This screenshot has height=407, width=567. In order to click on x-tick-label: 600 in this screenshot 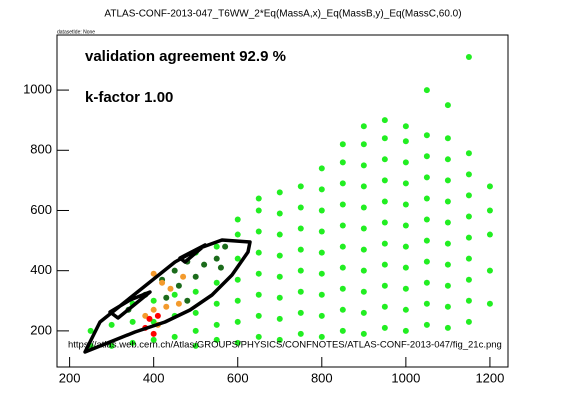, I will do `click(238, 377)`.